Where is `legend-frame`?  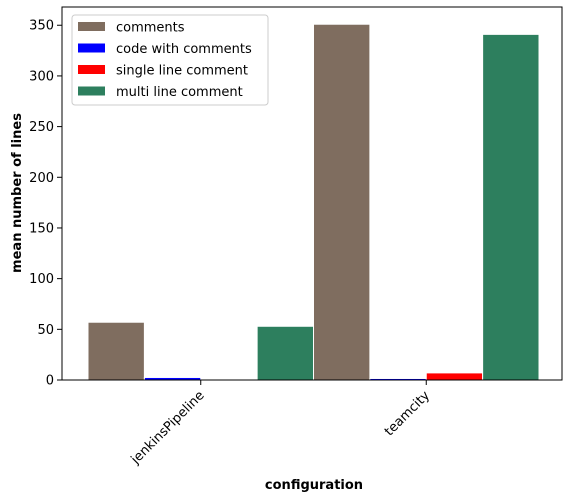 legend-frame is located at coordinates (170, 60).